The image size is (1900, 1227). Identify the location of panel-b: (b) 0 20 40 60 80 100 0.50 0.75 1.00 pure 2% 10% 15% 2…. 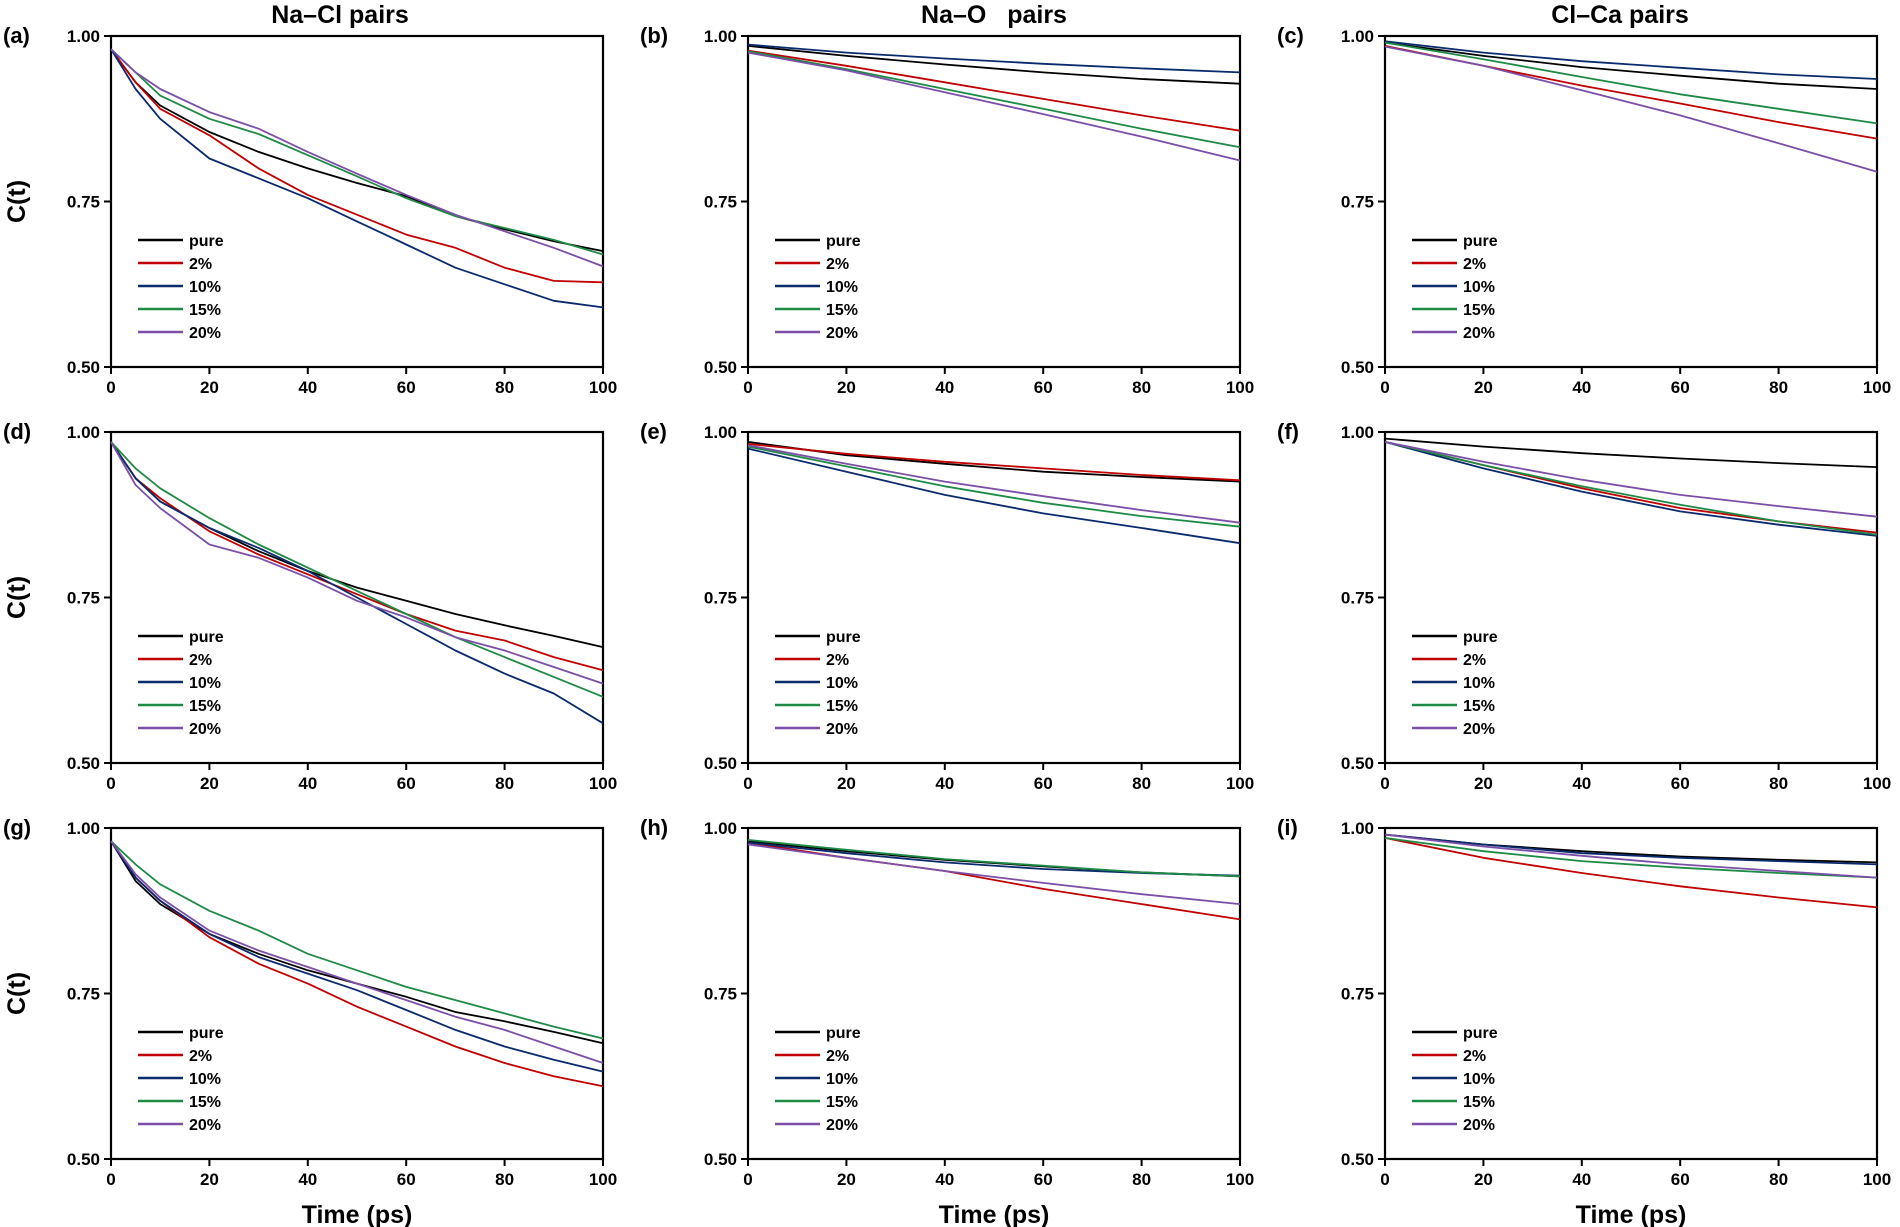
(947, 210).